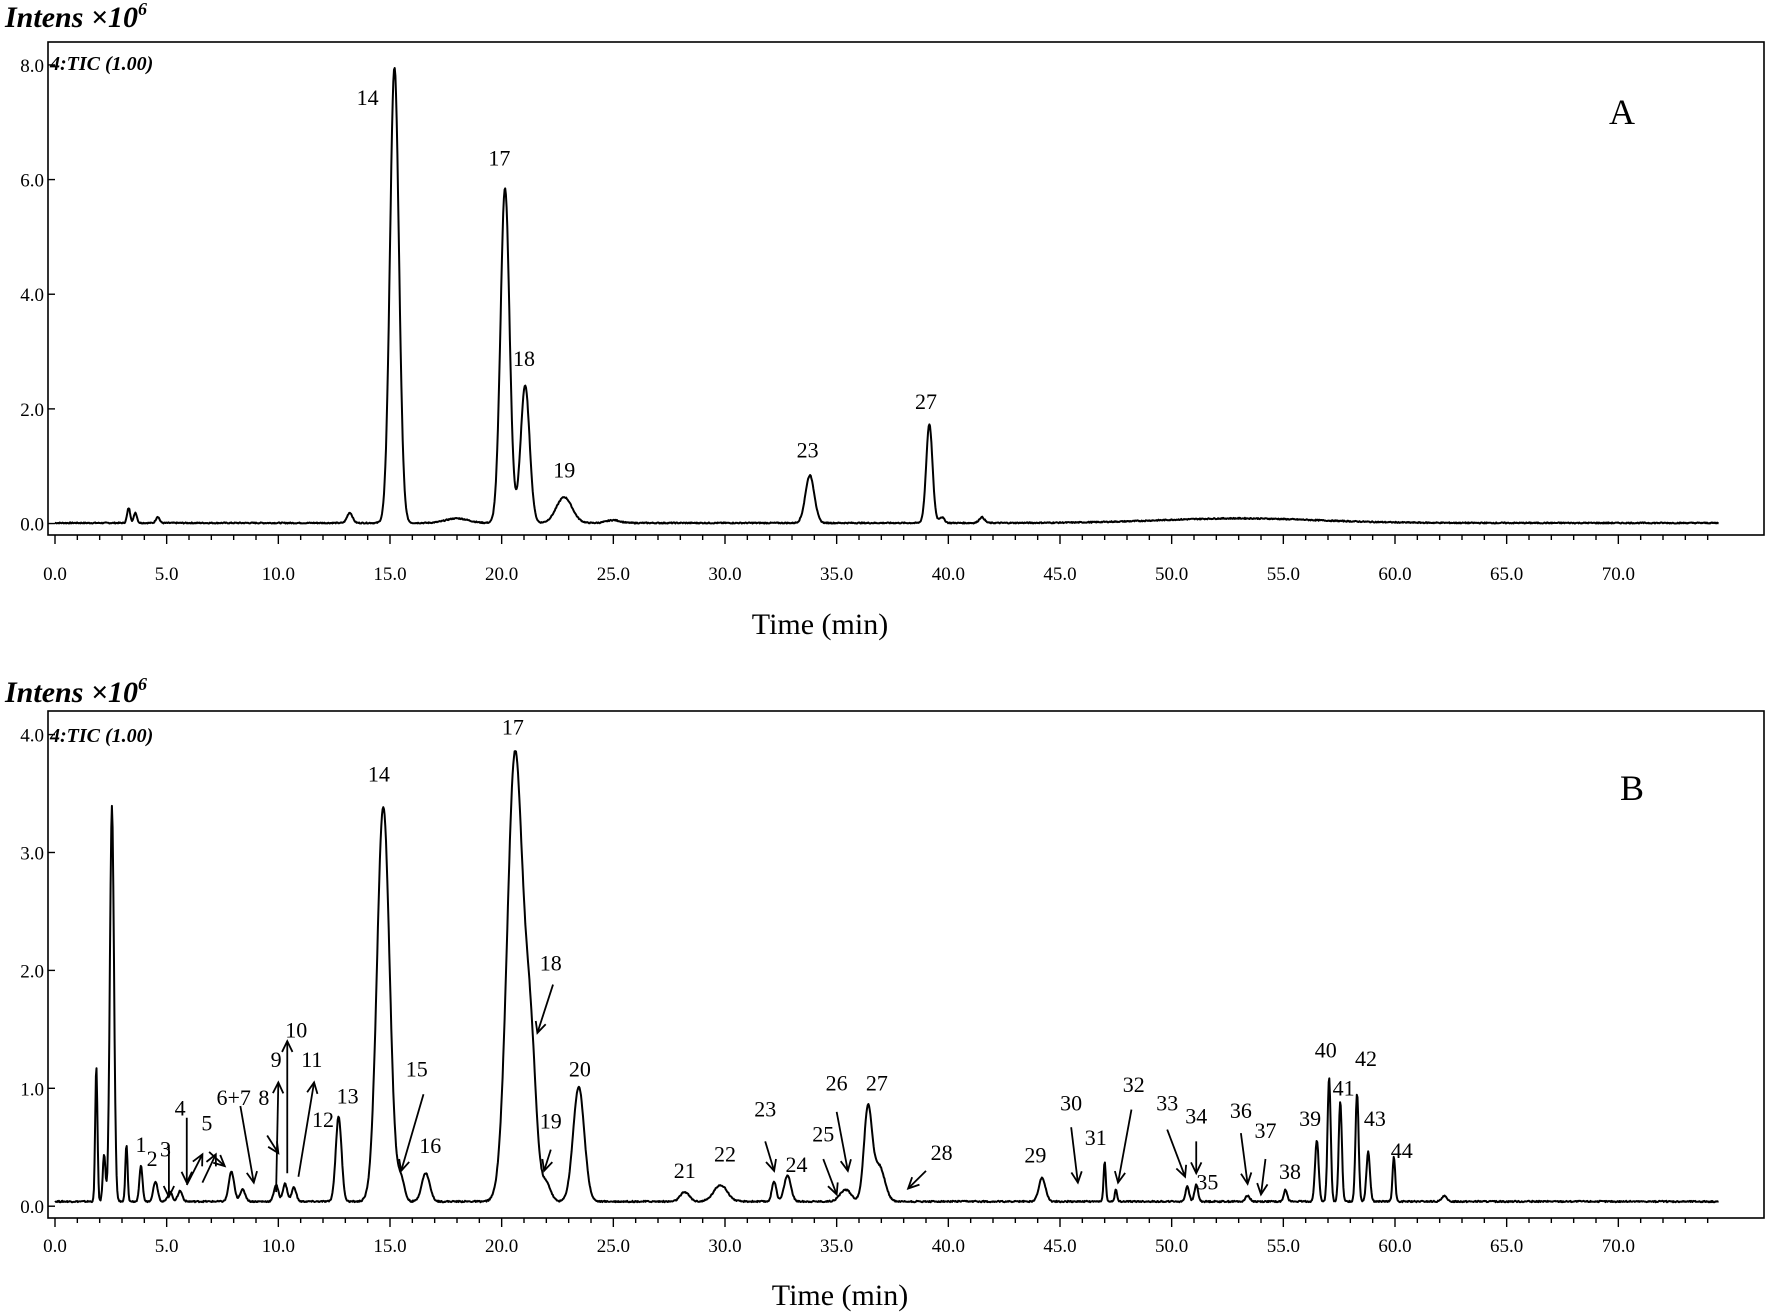 Image resolution: width=1772 pixels, height=1315 pixels. Describe the element at coordinates (32, 853) in the screenshot. I see `y-tick-label: 3.0` at that location.